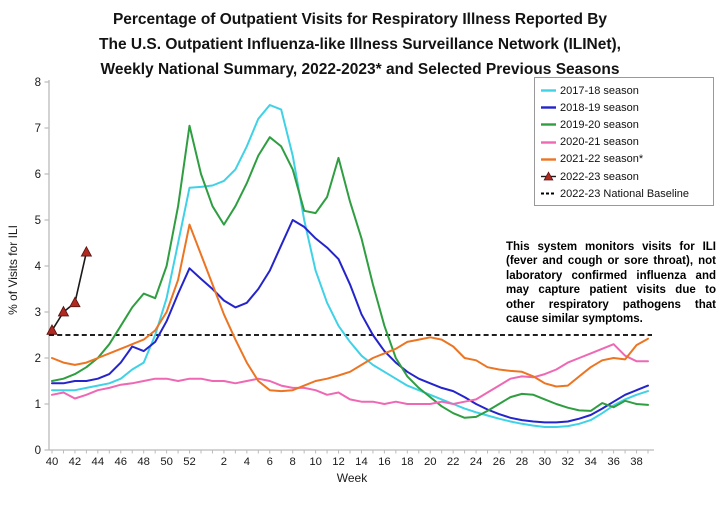 The width and height of the screenshot is (720, 506). What do you see at coordinates (636, 462) in the screenshot?
I see `x-tick-label: 38` at bounding box center [636, 462].